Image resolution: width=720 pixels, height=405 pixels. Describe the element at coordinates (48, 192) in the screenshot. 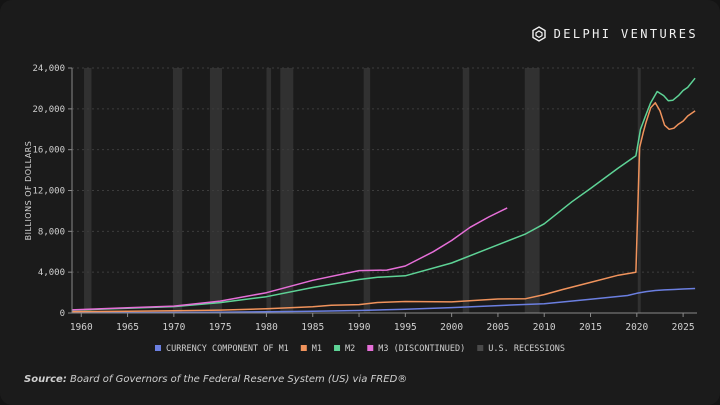

I see `y-tick-label: 12,000` at that location.